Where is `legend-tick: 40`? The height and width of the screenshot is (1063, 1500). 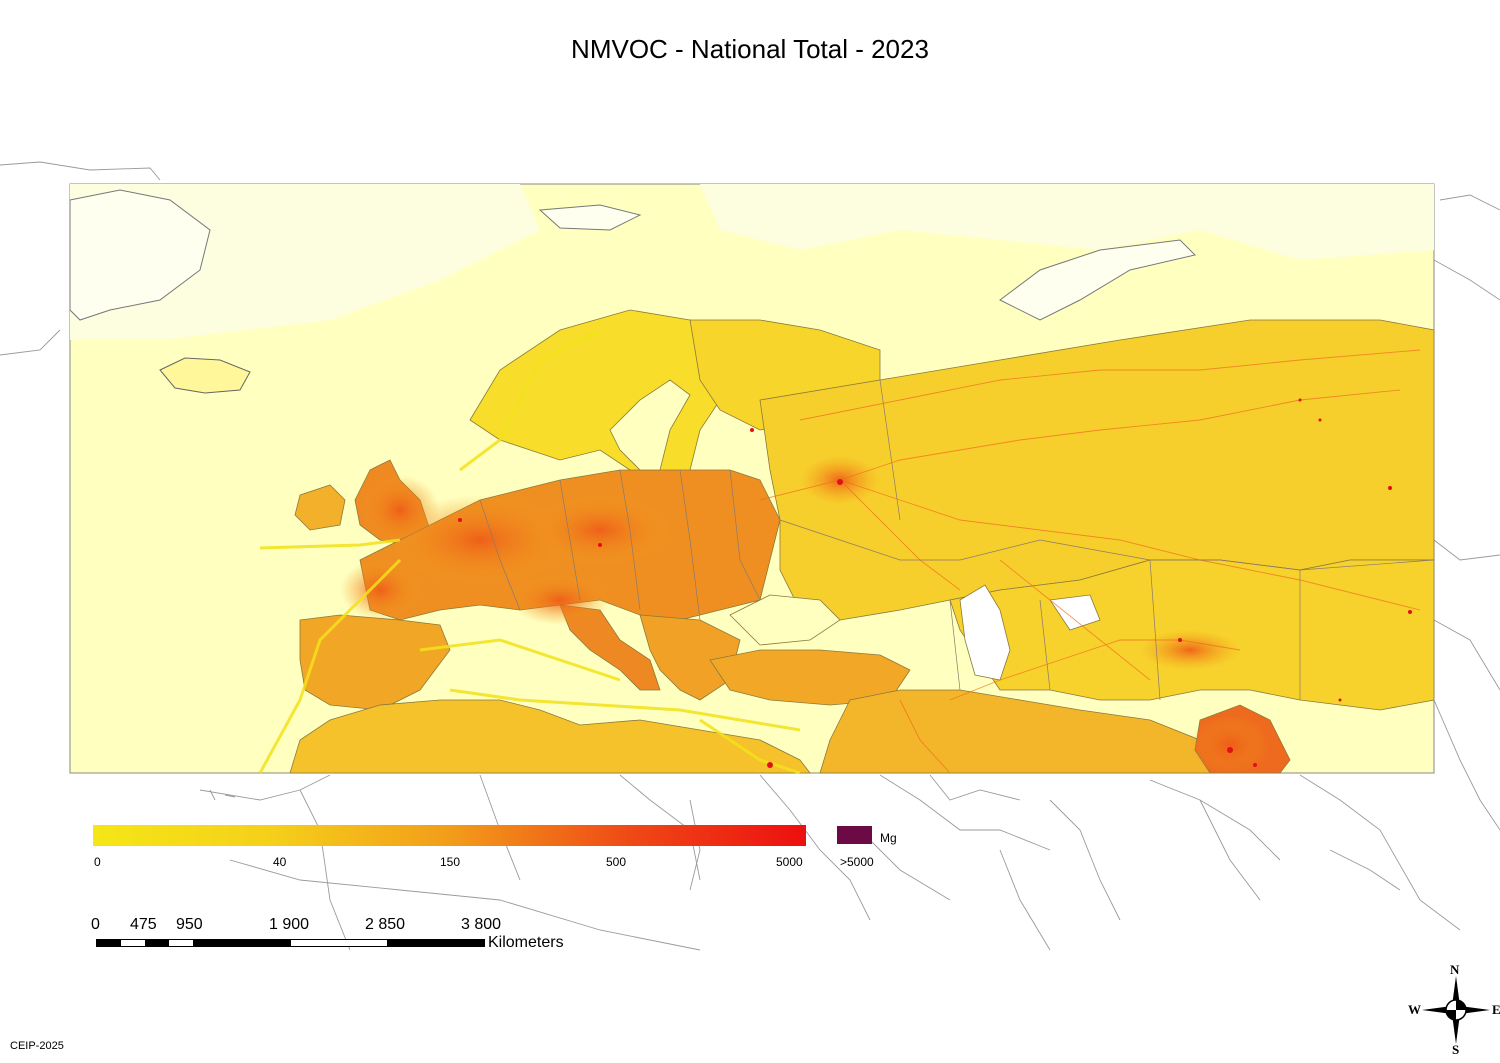
legend-tick: 40 is located at coordinates (280, 862).